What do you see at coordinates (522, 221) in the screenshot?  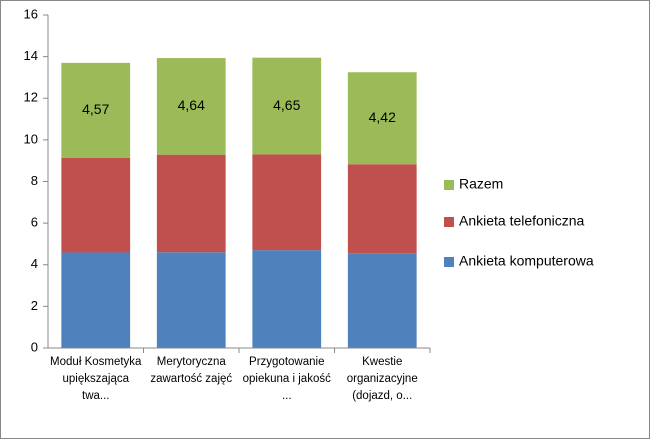 I see `legend-label: Ankieta telefoniczna` at bounding box center [522, 221].